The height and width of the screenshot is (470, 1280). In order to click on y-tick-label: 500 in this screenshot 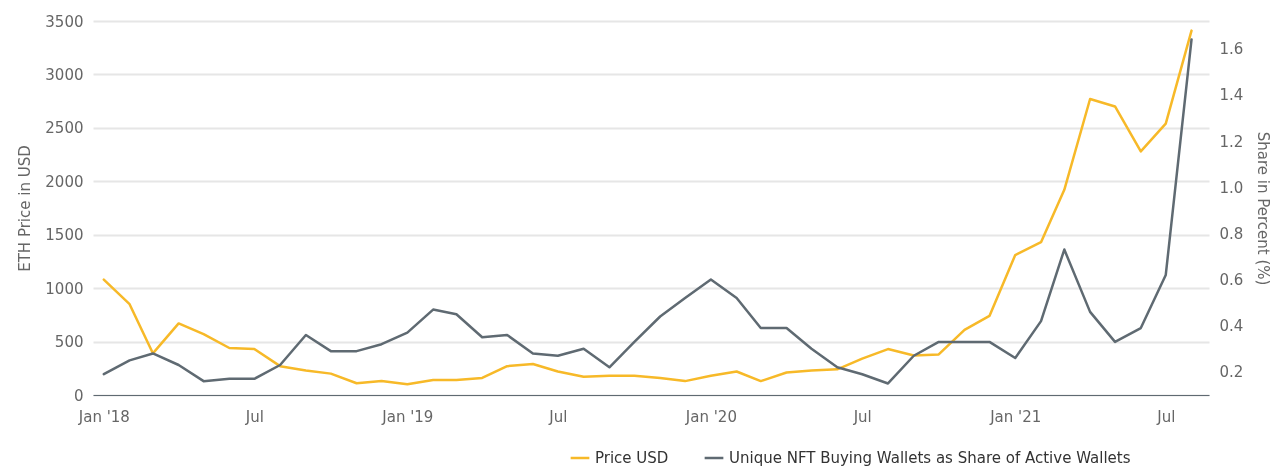, I will do `click(69, 342)`.